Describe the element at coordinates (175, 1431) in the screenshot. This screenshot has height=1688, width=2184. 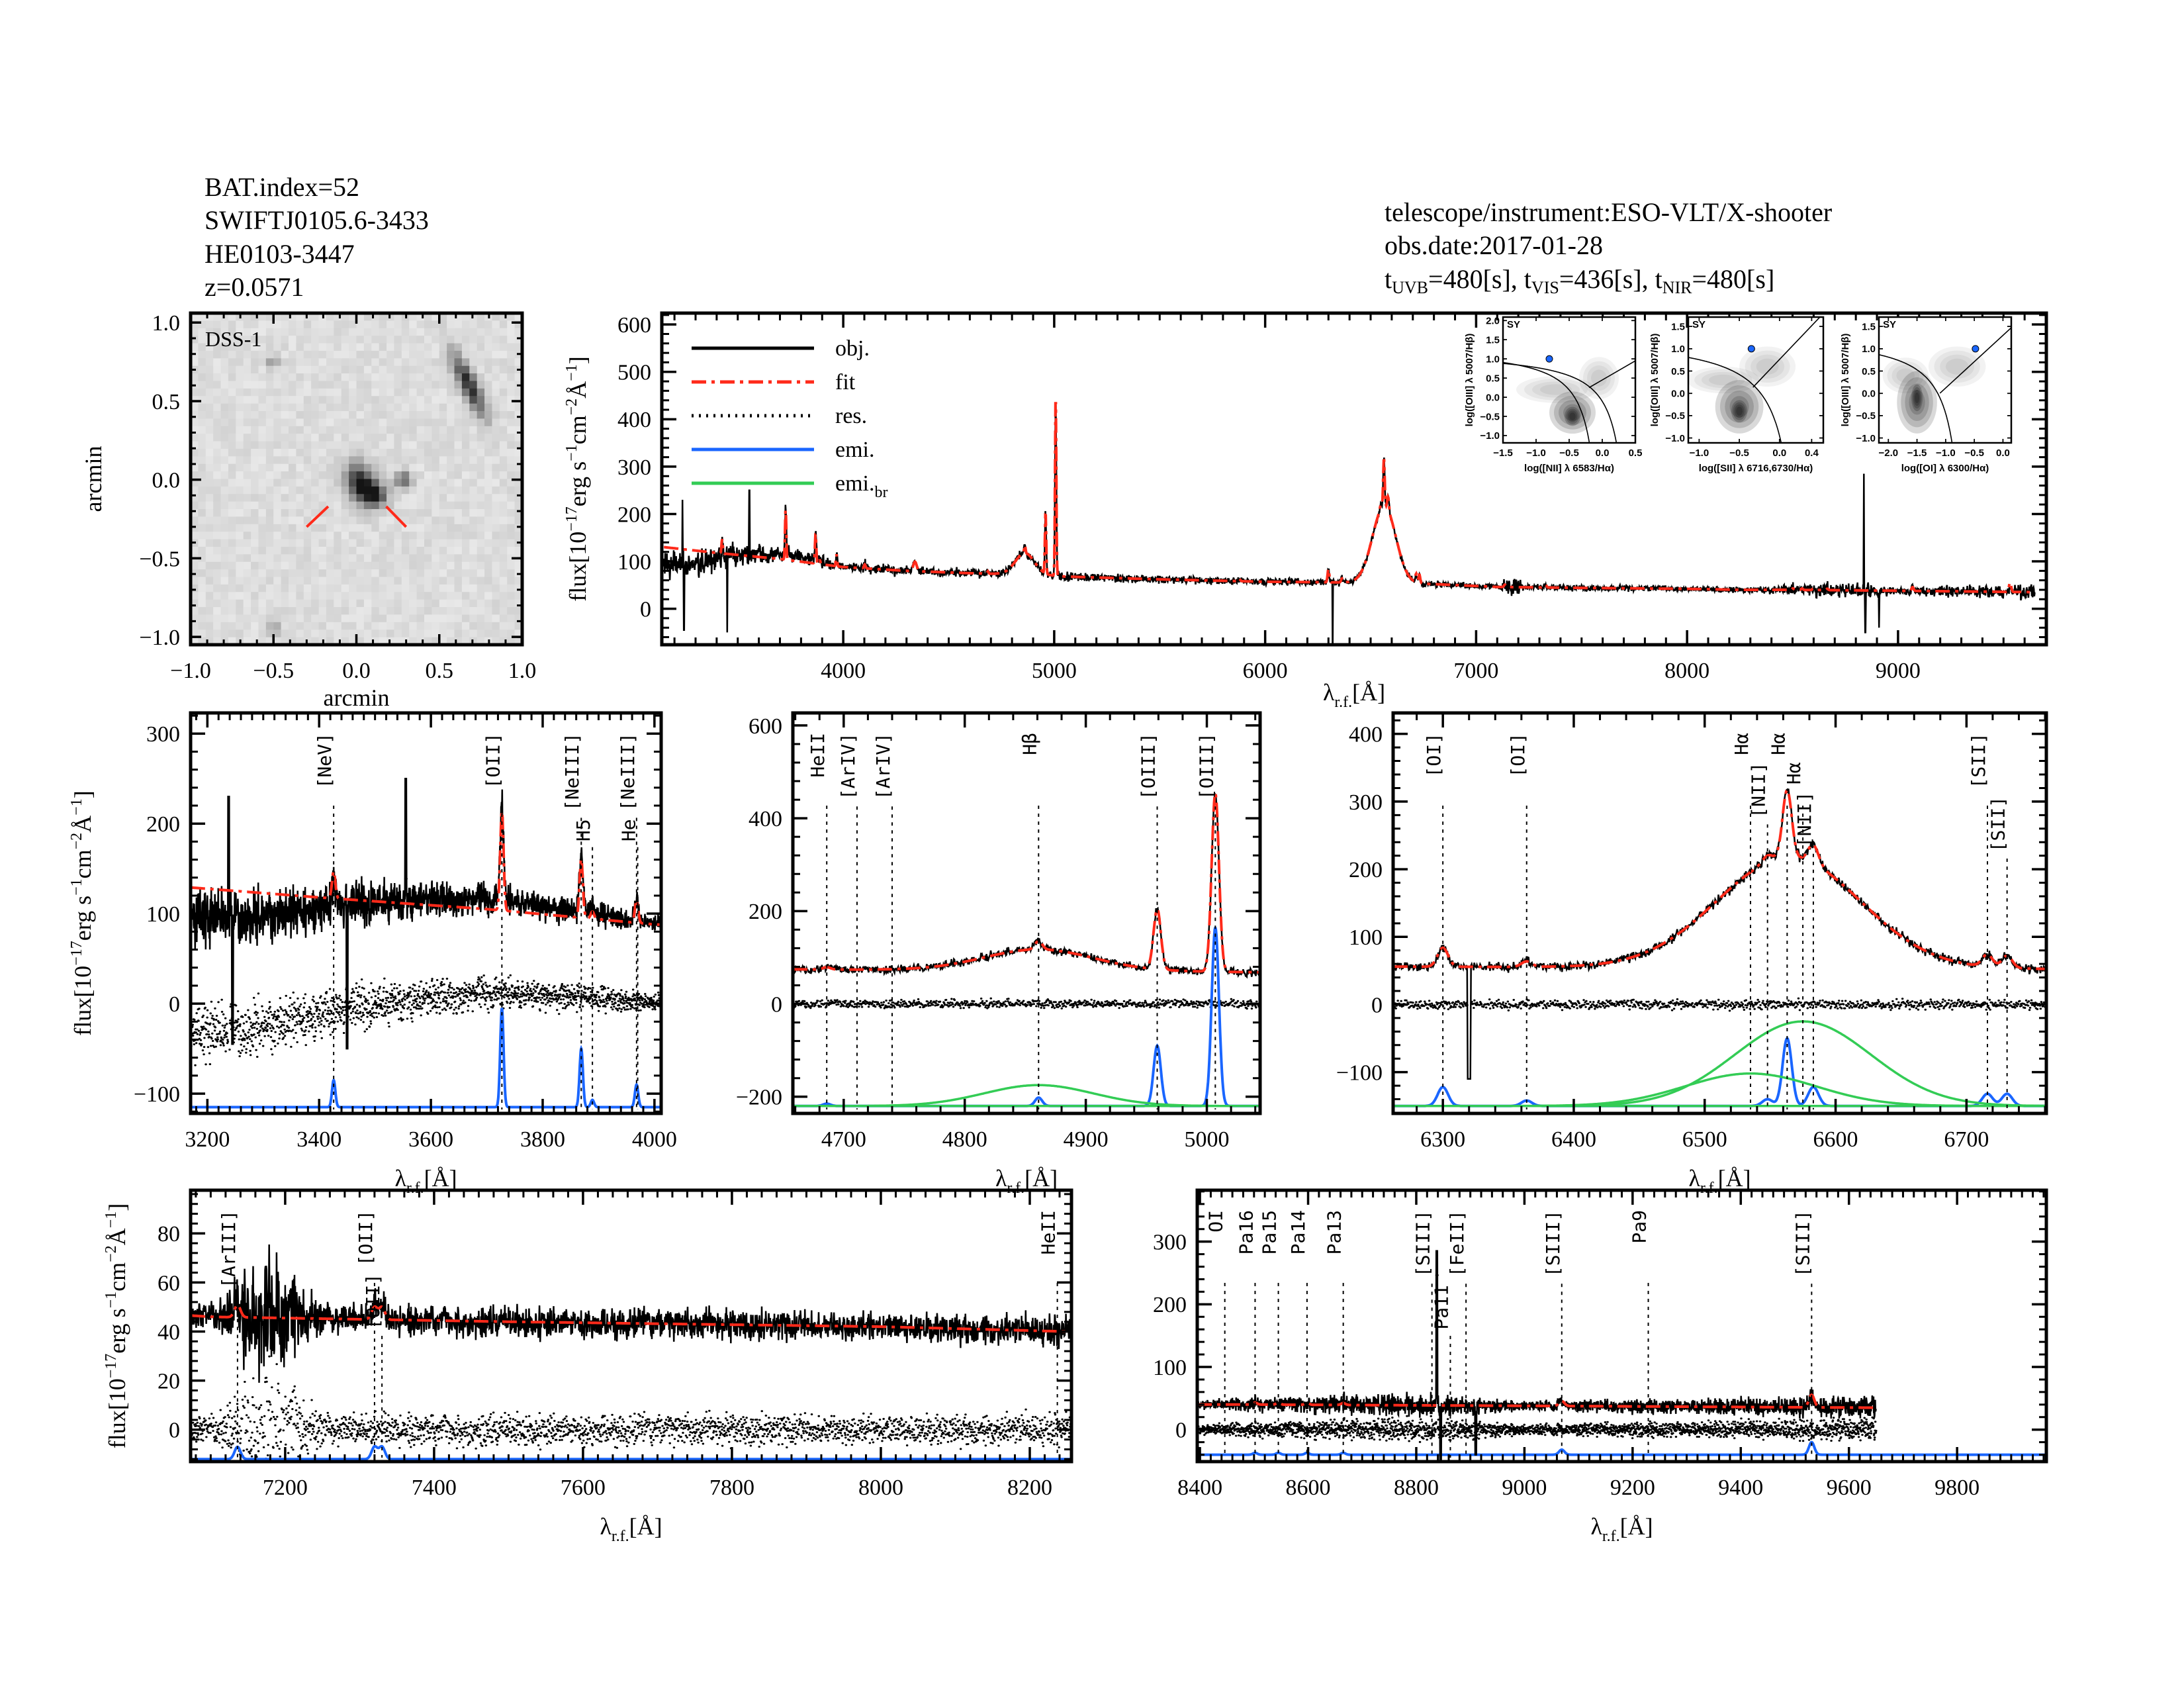
I see `y-tick-label: 0` at that location.